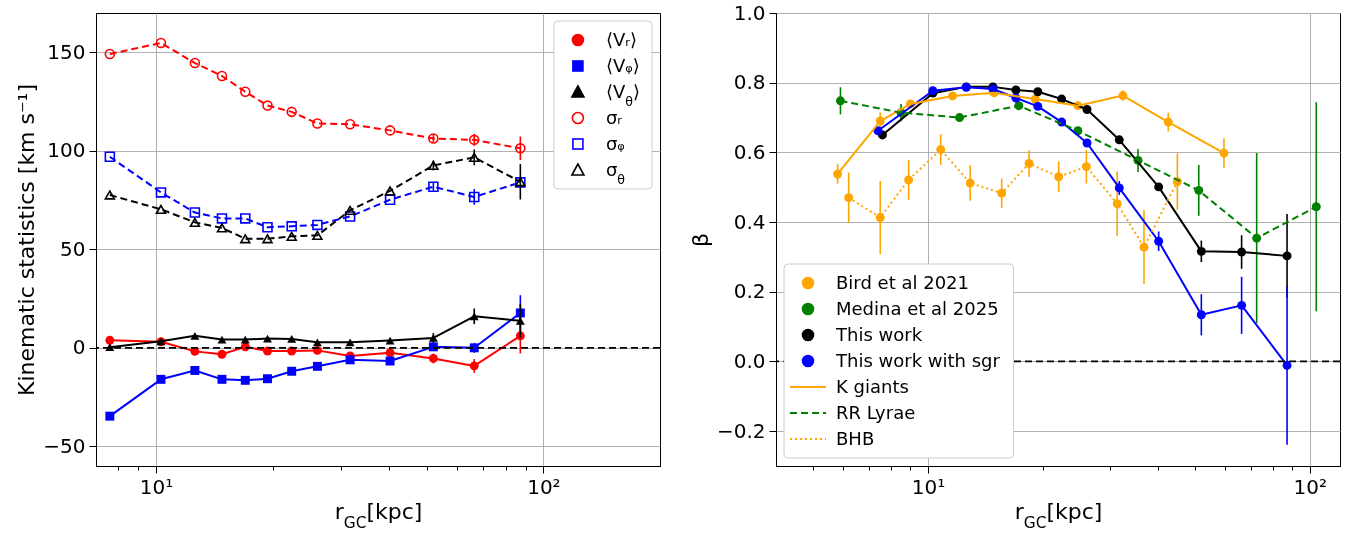  I want to click on legend-label: Medina et al 2025, so click(917, 308).